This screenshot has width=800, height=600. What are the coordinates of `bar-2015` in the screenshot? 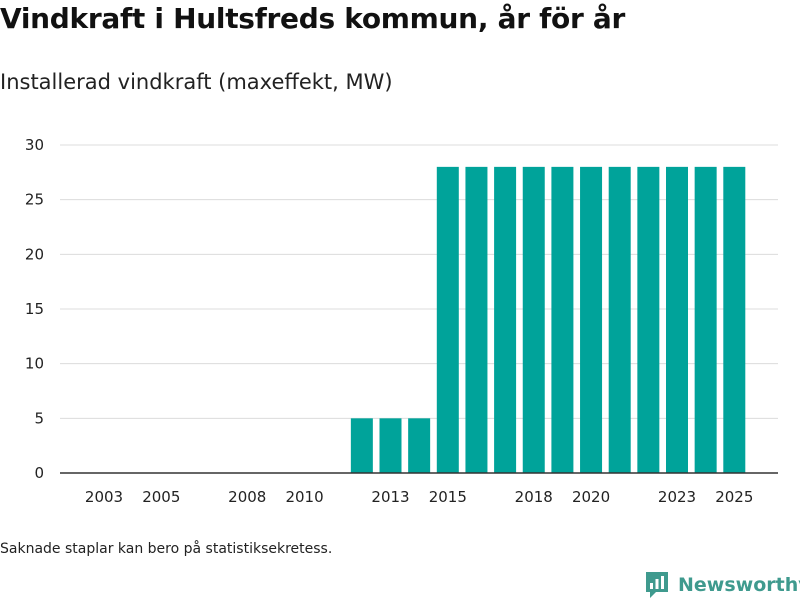 It's located at (447, 319).